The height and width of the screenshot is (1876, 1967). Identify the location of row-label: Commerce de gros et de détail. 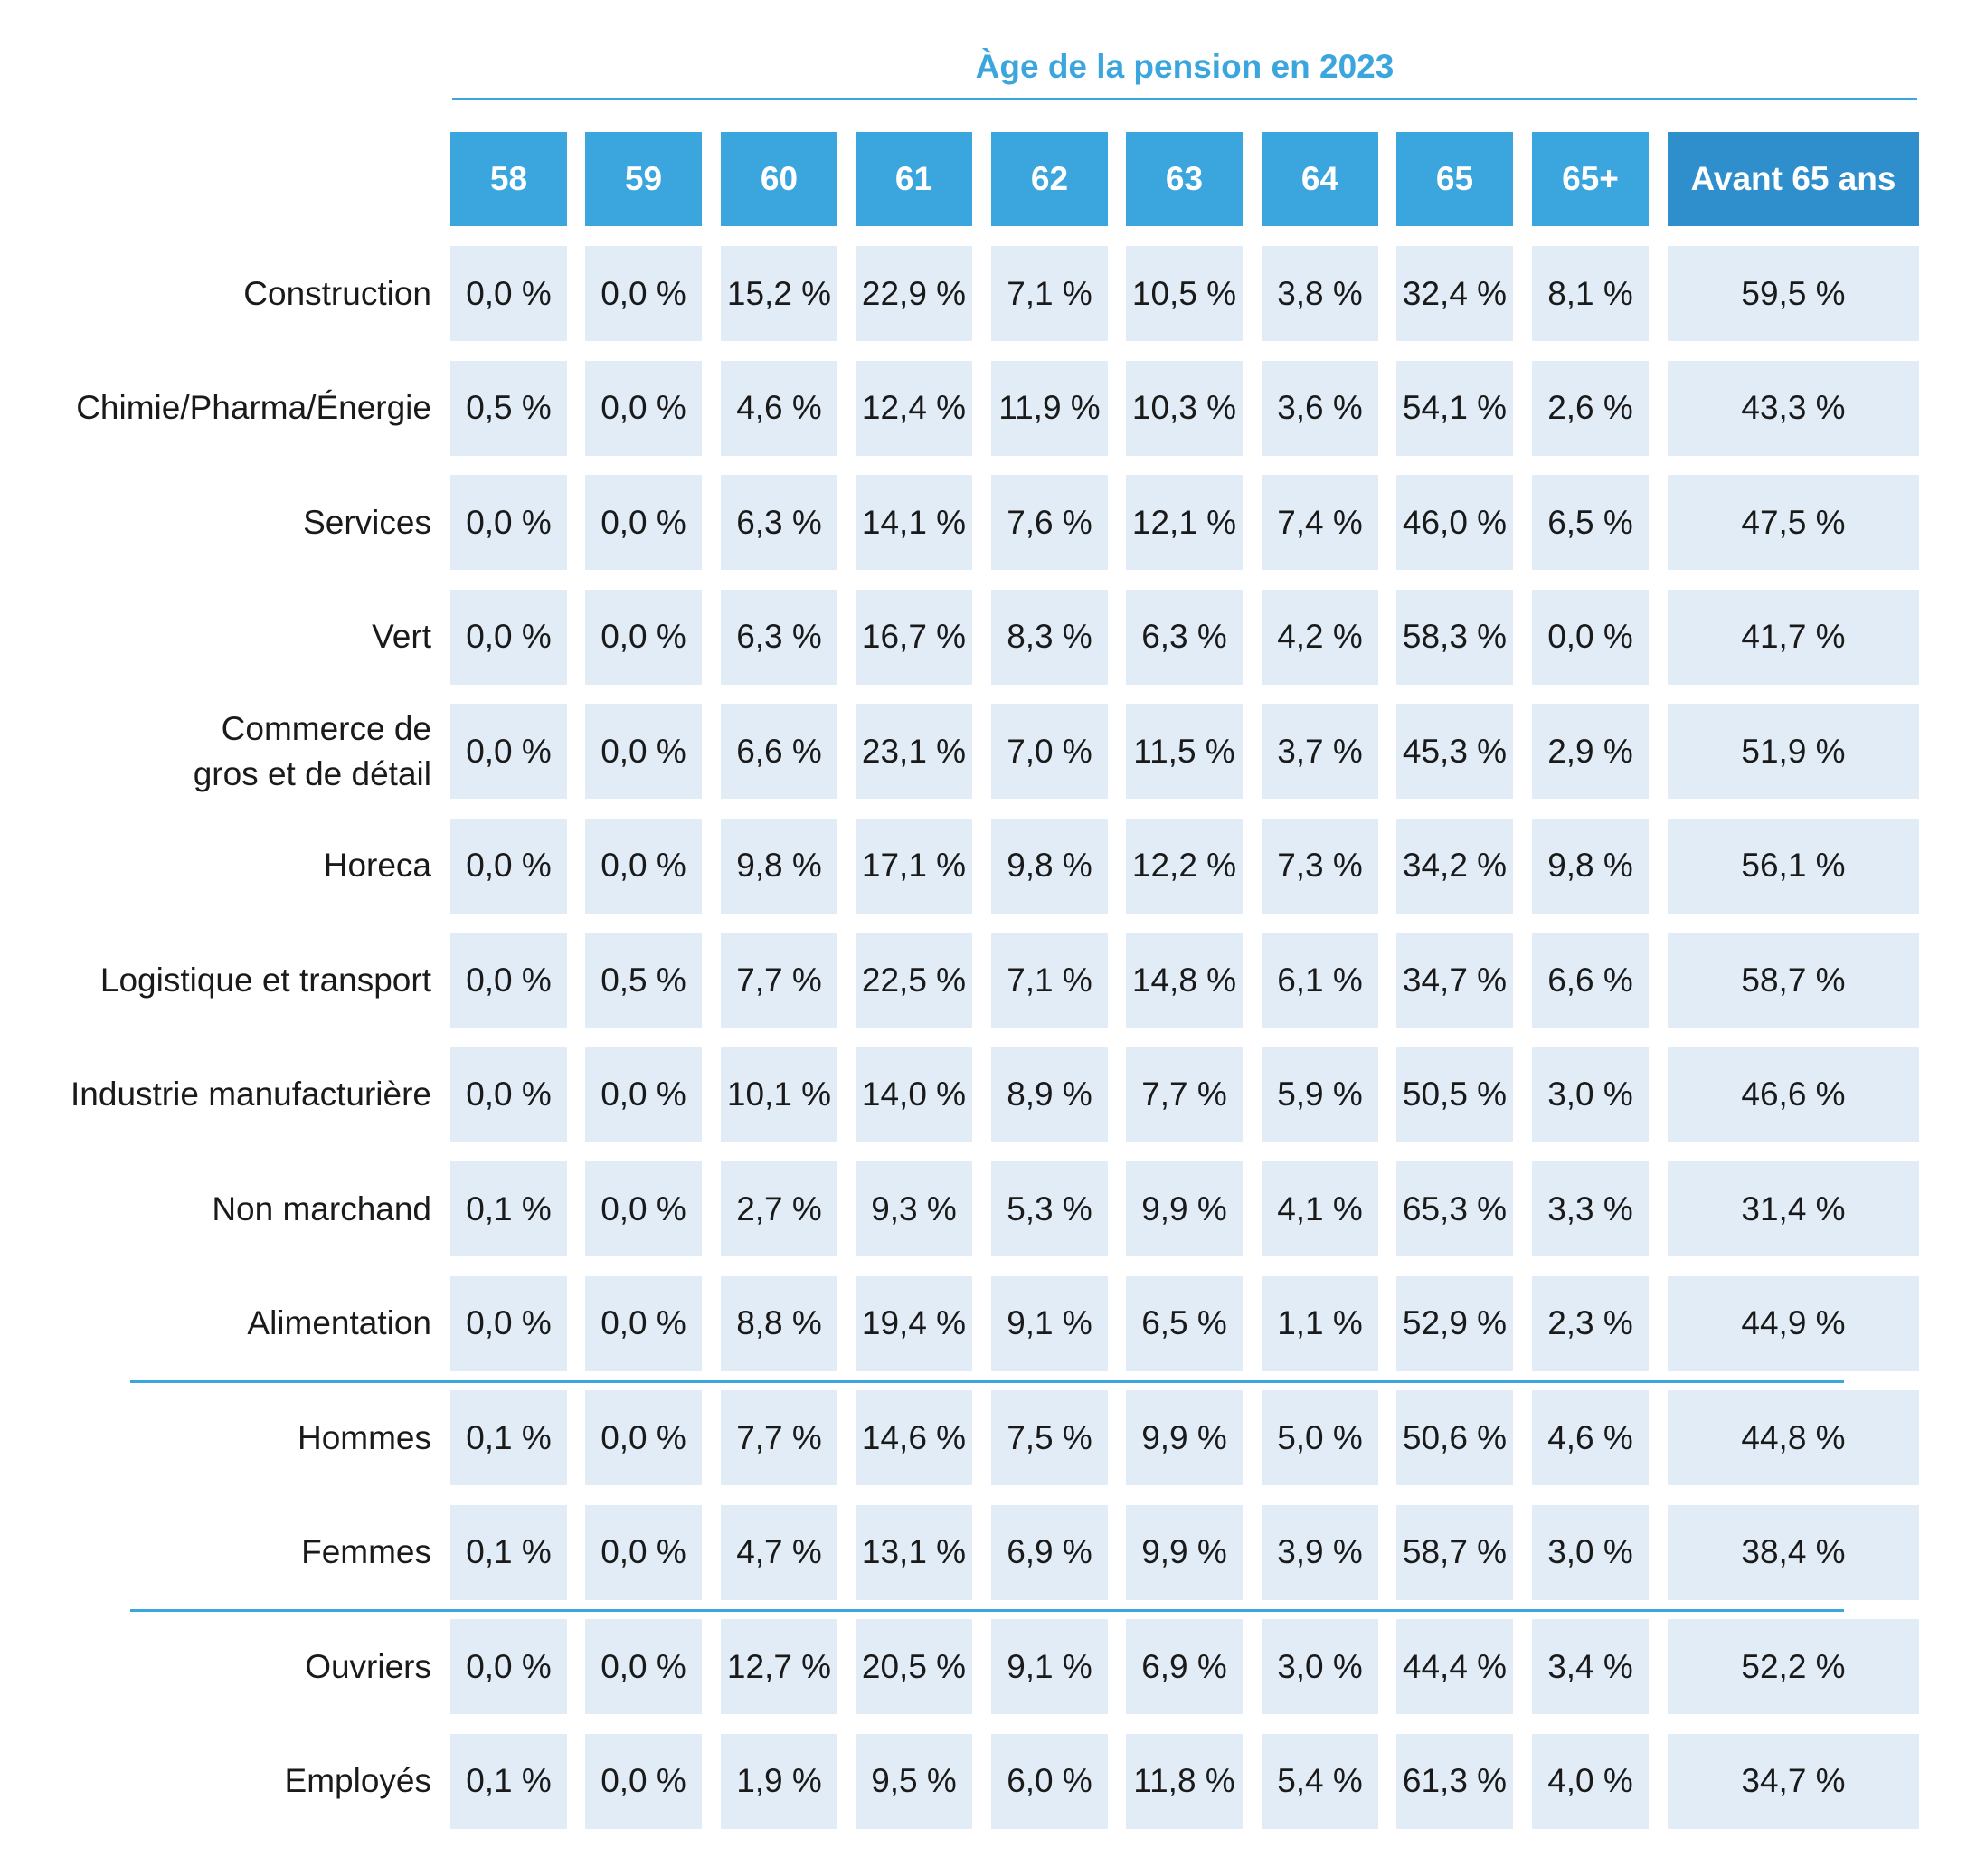
(312, 750).